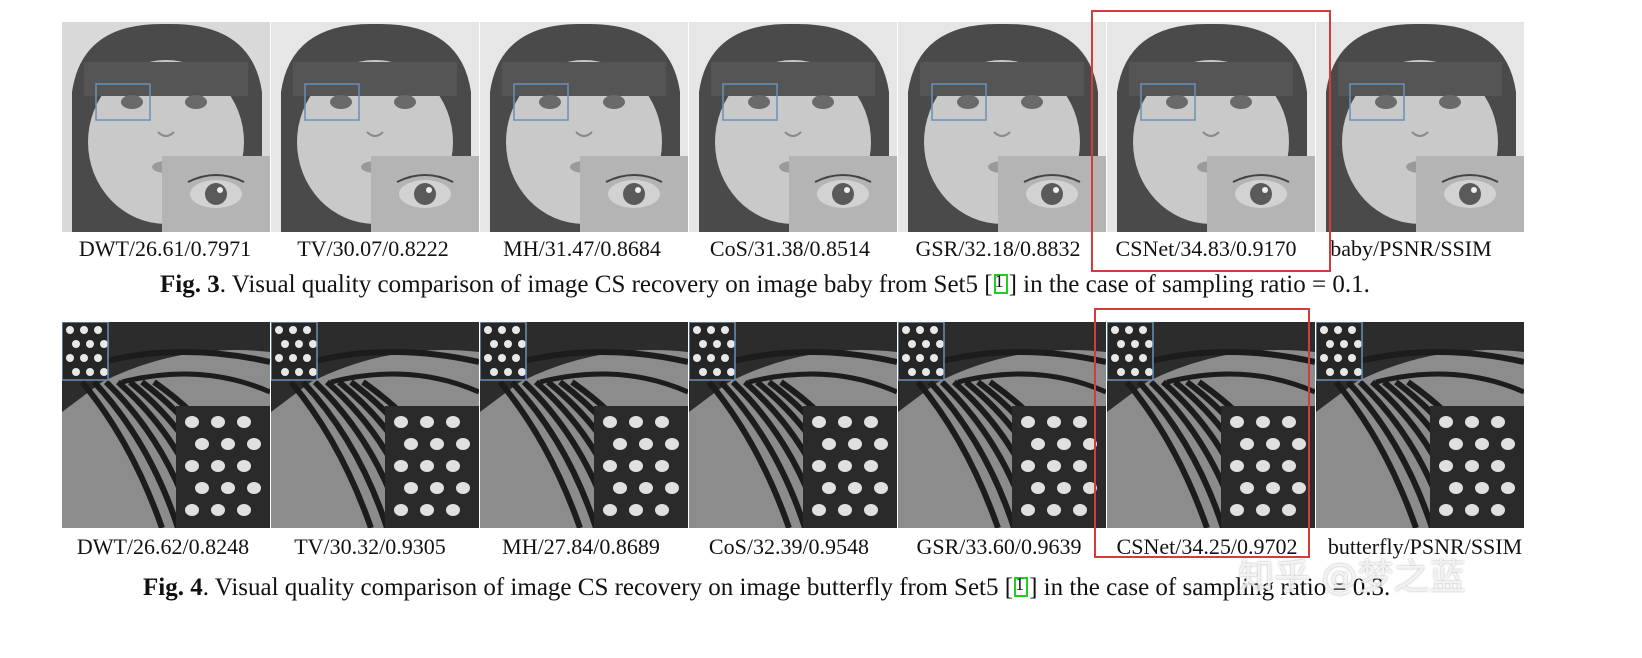 This screenshot has width=1642, height=658. Describe the element at coordinates (370, 546) in the screenshot. I see `fig4-label-tv: TV/30.32/0.9305` at that location.